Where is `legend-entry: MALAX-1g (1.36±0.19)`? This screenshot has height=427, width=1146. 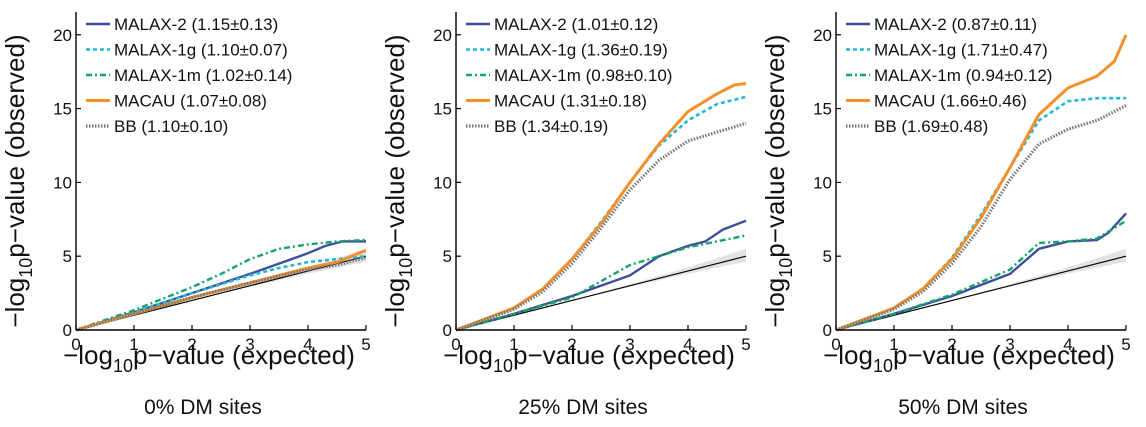
legend-entry: MALAX-1g (1.36±0.19) is located at coordinates (581, 50).